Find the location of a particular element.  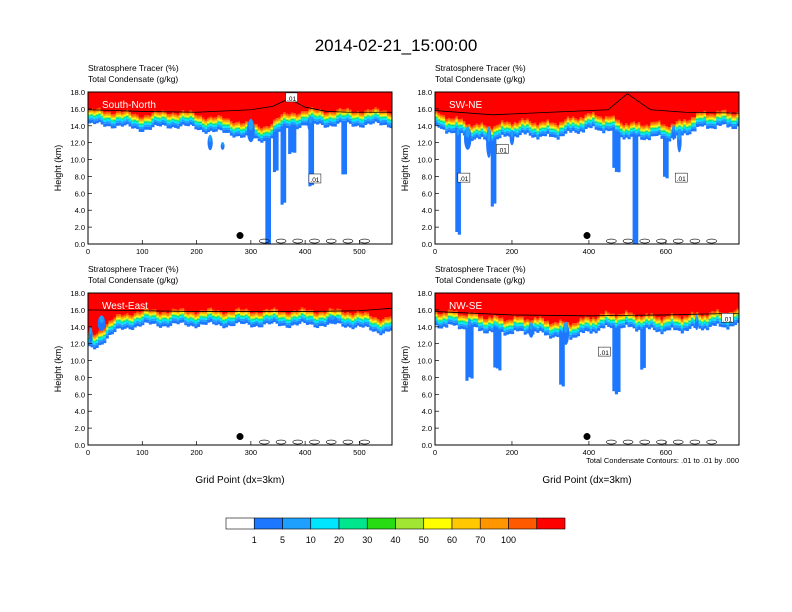

panel-label: NW-SE is located at coordinates (465, 306).